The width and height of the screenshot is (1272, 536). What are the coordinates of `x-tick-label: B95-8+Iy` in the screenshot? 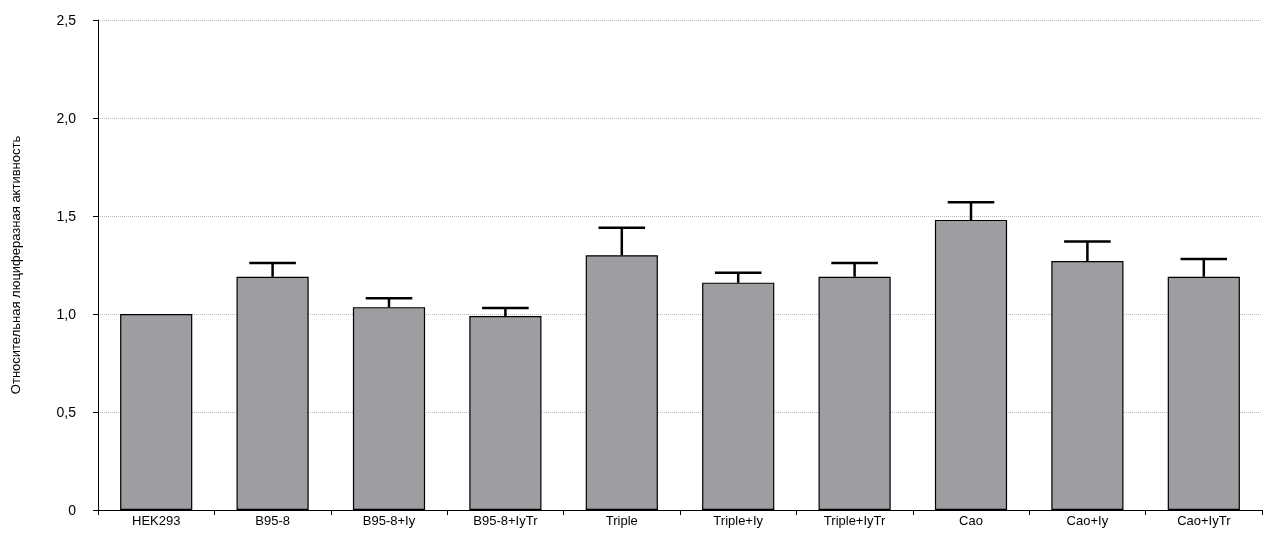 It's located at (389, 520).